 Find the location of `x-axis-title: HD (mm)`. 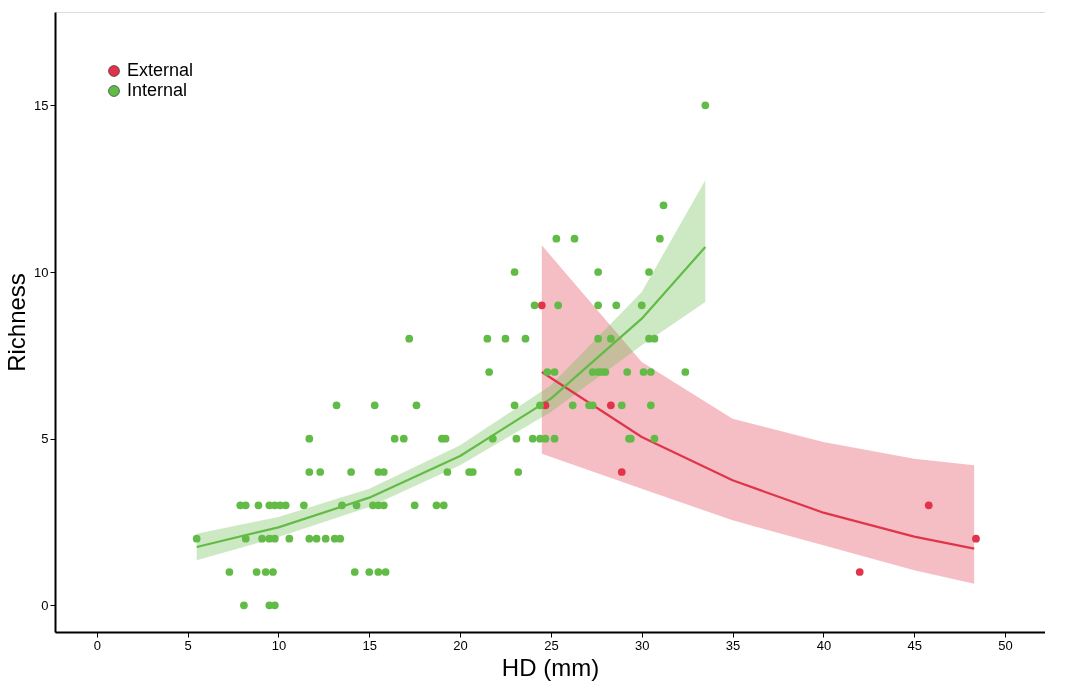

x-axis-title: HD (mm) is located at coordinates (550, 667).